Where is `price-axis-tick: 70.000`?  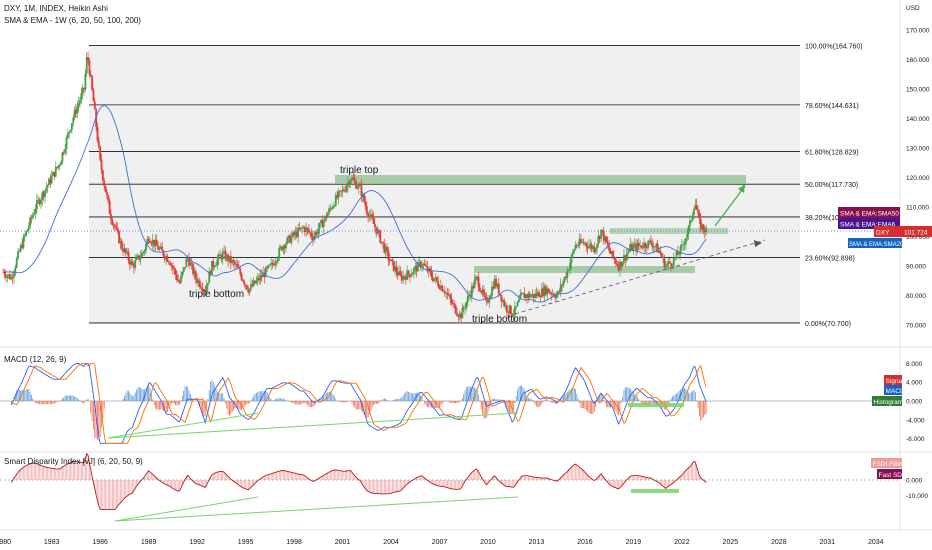
price-axis-tick: 70.000 is located at coordinates (916, 326).